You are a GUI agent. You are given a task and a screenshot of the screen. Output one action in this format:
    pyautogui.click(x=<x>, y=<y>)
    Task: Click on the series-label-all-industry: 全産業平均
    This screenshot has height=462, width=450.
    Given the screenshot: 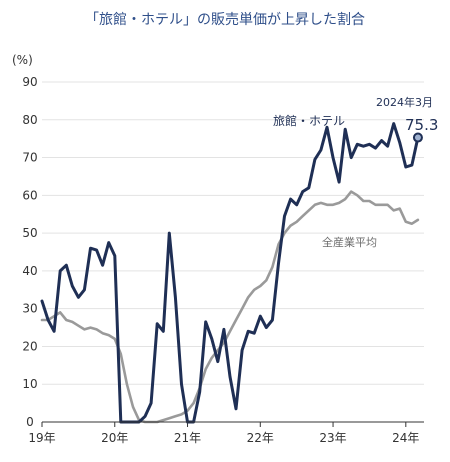 What is the action you would take?
    pyautogui.click(x=349, y=242)
    